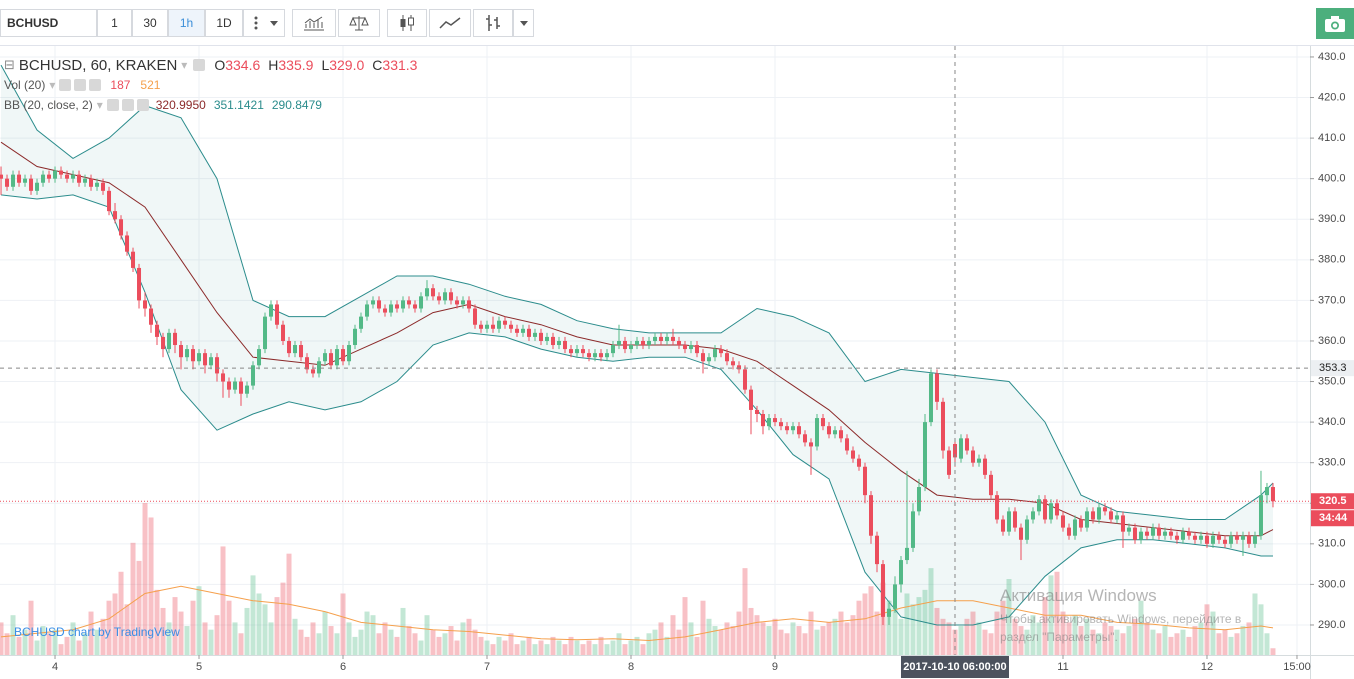 This screenshot has height=679, width=1354. I want to click on compare-button, so click(359, 23).